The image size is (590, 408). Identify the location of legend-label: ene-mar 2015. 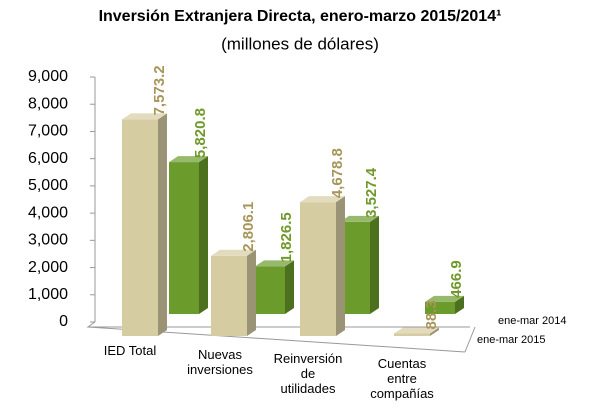
(511, 340).